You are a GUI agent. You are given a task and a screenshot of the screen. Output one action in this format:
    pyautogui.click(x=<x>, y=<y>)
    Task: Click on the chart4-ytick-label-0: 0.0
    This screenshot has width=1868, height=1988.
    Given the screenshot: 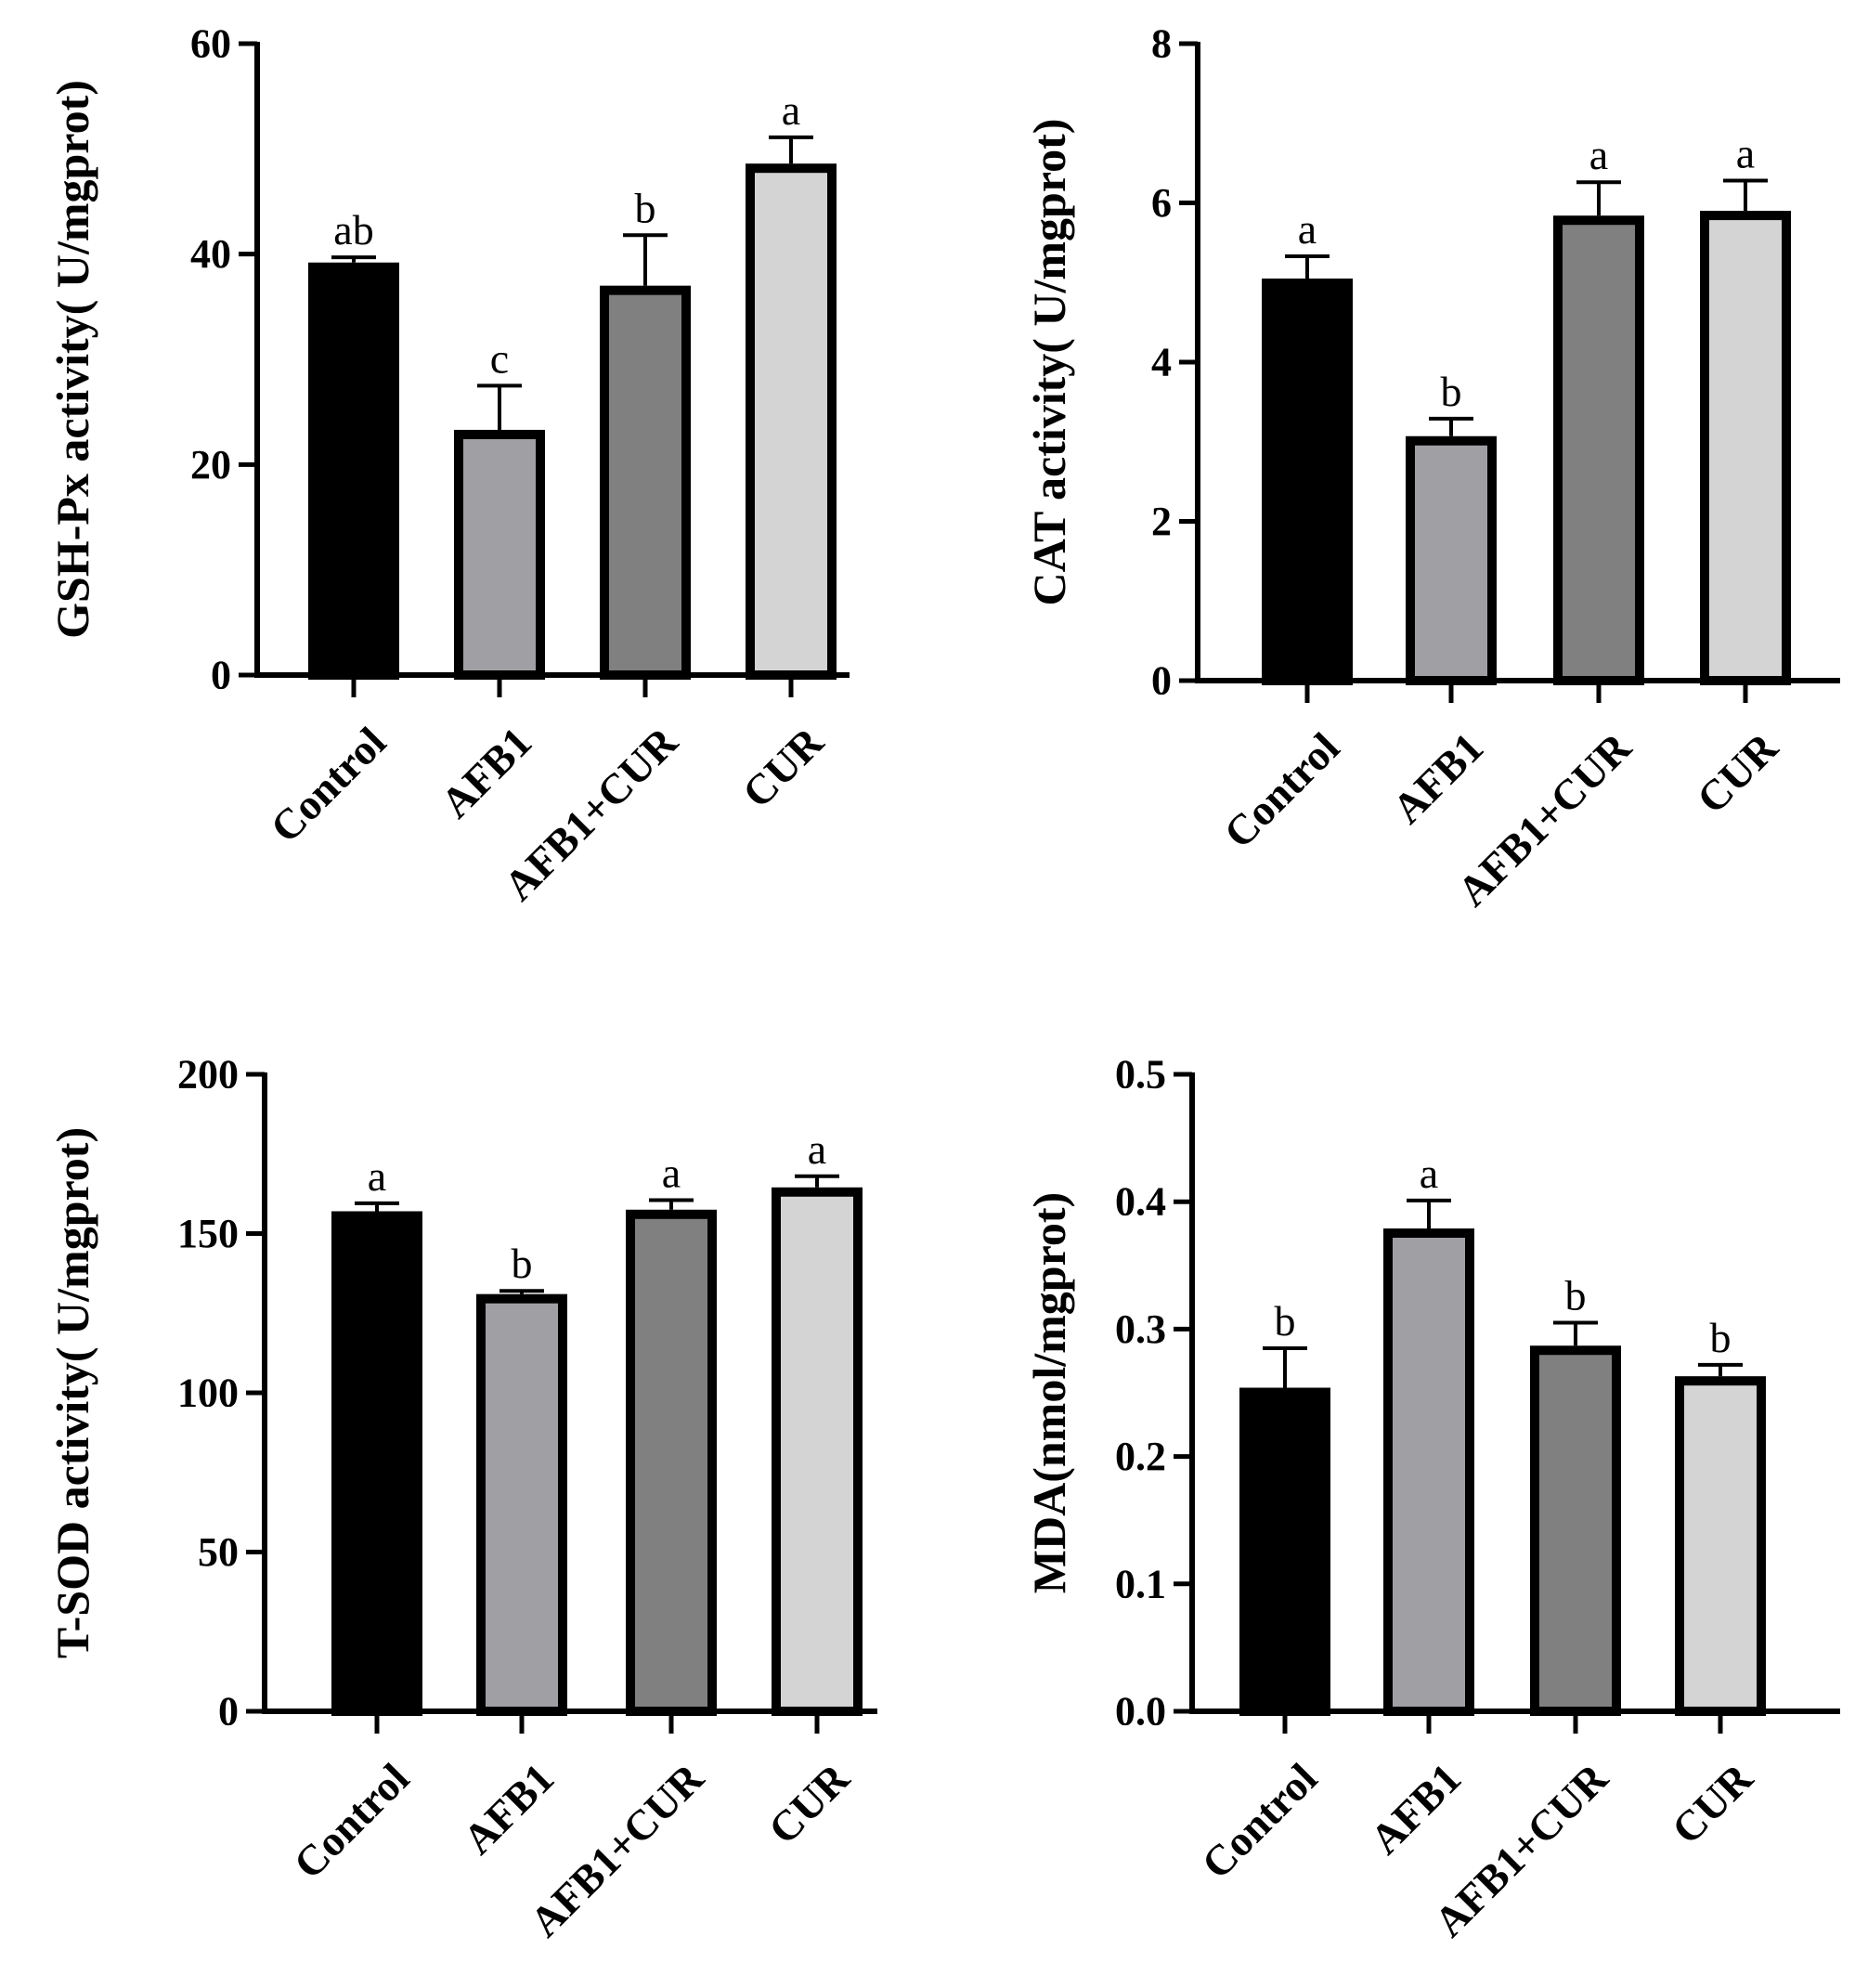 What is the action you would take?
    pyautogui.click(x=1140, y=1712)
    